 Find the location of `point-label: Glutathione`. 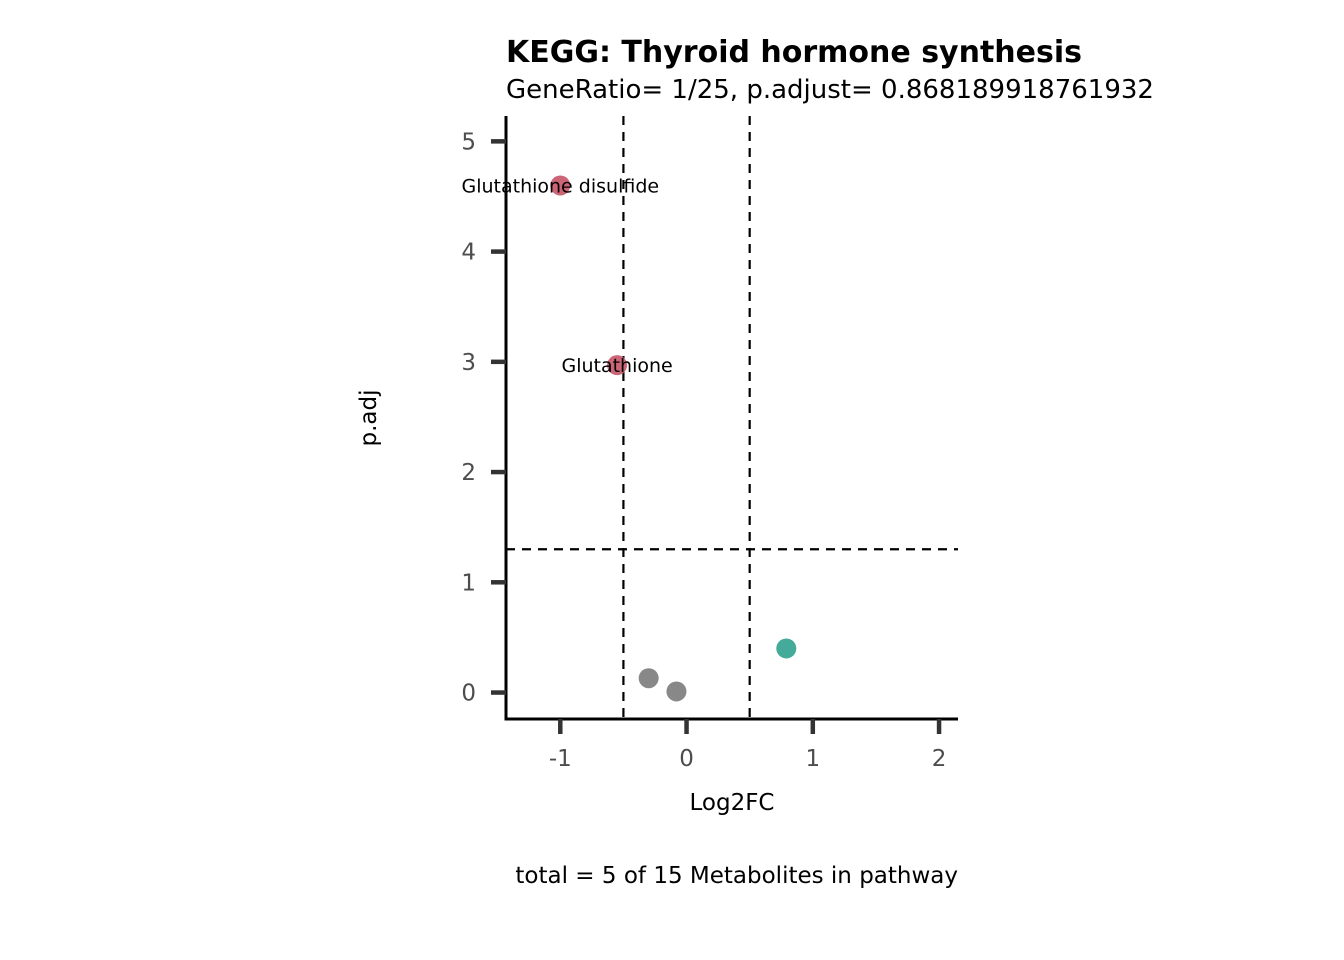

point-label: Glutathione is located at coordinates (616, 366).